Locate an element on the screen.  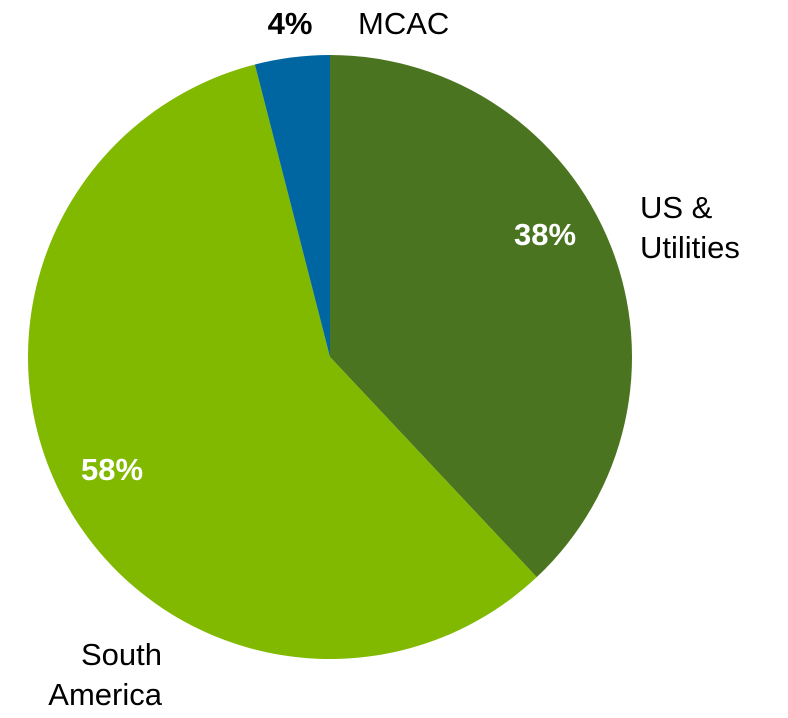
category-label: MCAC is located at coordinates (404, 23).